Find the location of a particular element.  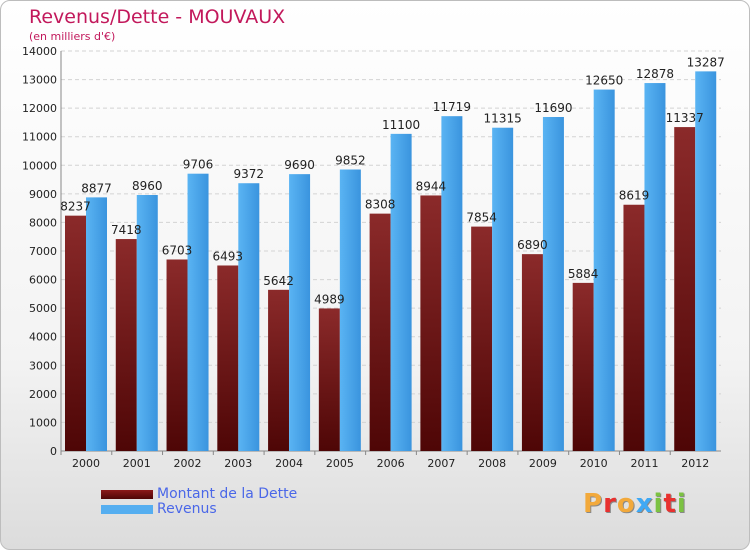

x-tick-label-2004: 2004 is located at coordinates (289, 463).